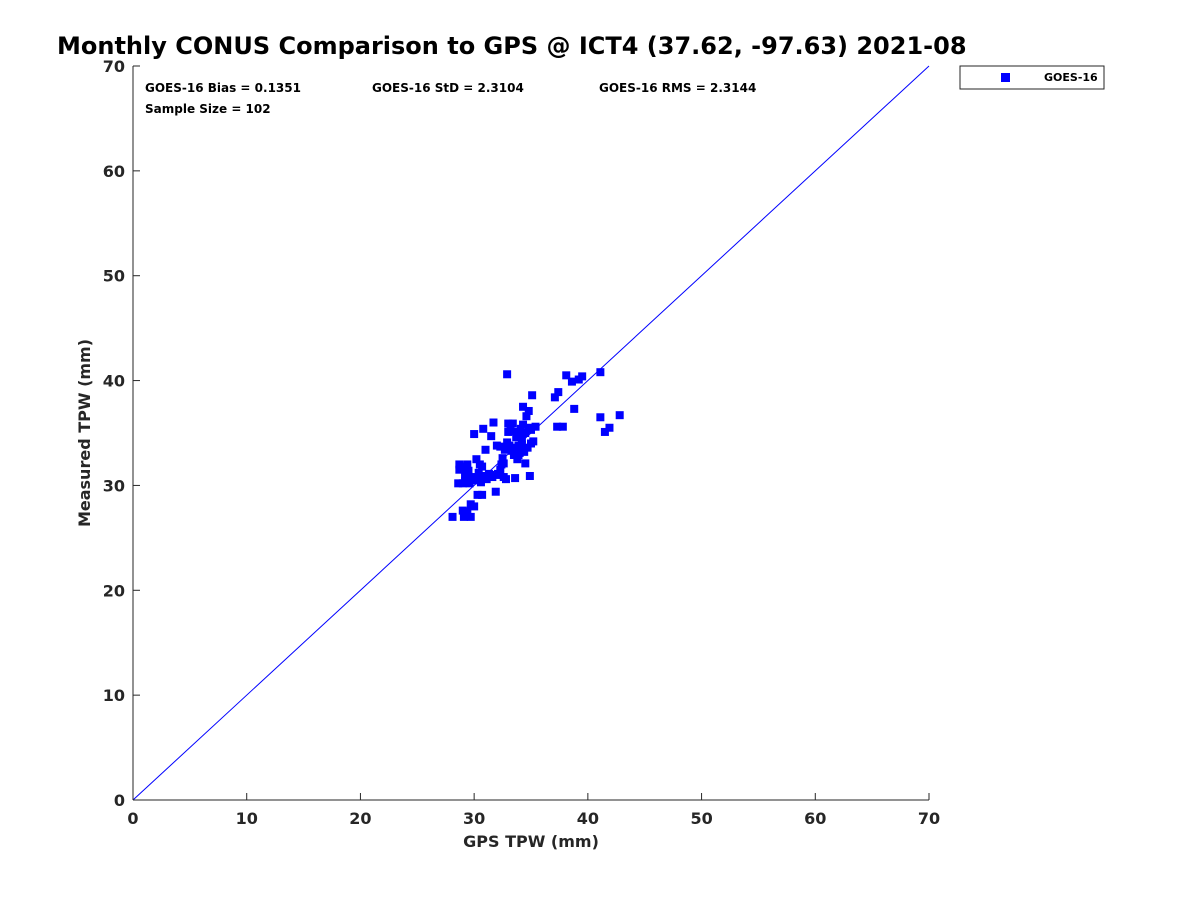 This screenshot has width=1200, height=900. What do you see at coordinates (929, 818) in the screenshot?
I see `x-tick-label: 70` at bounding box center [929, 818].